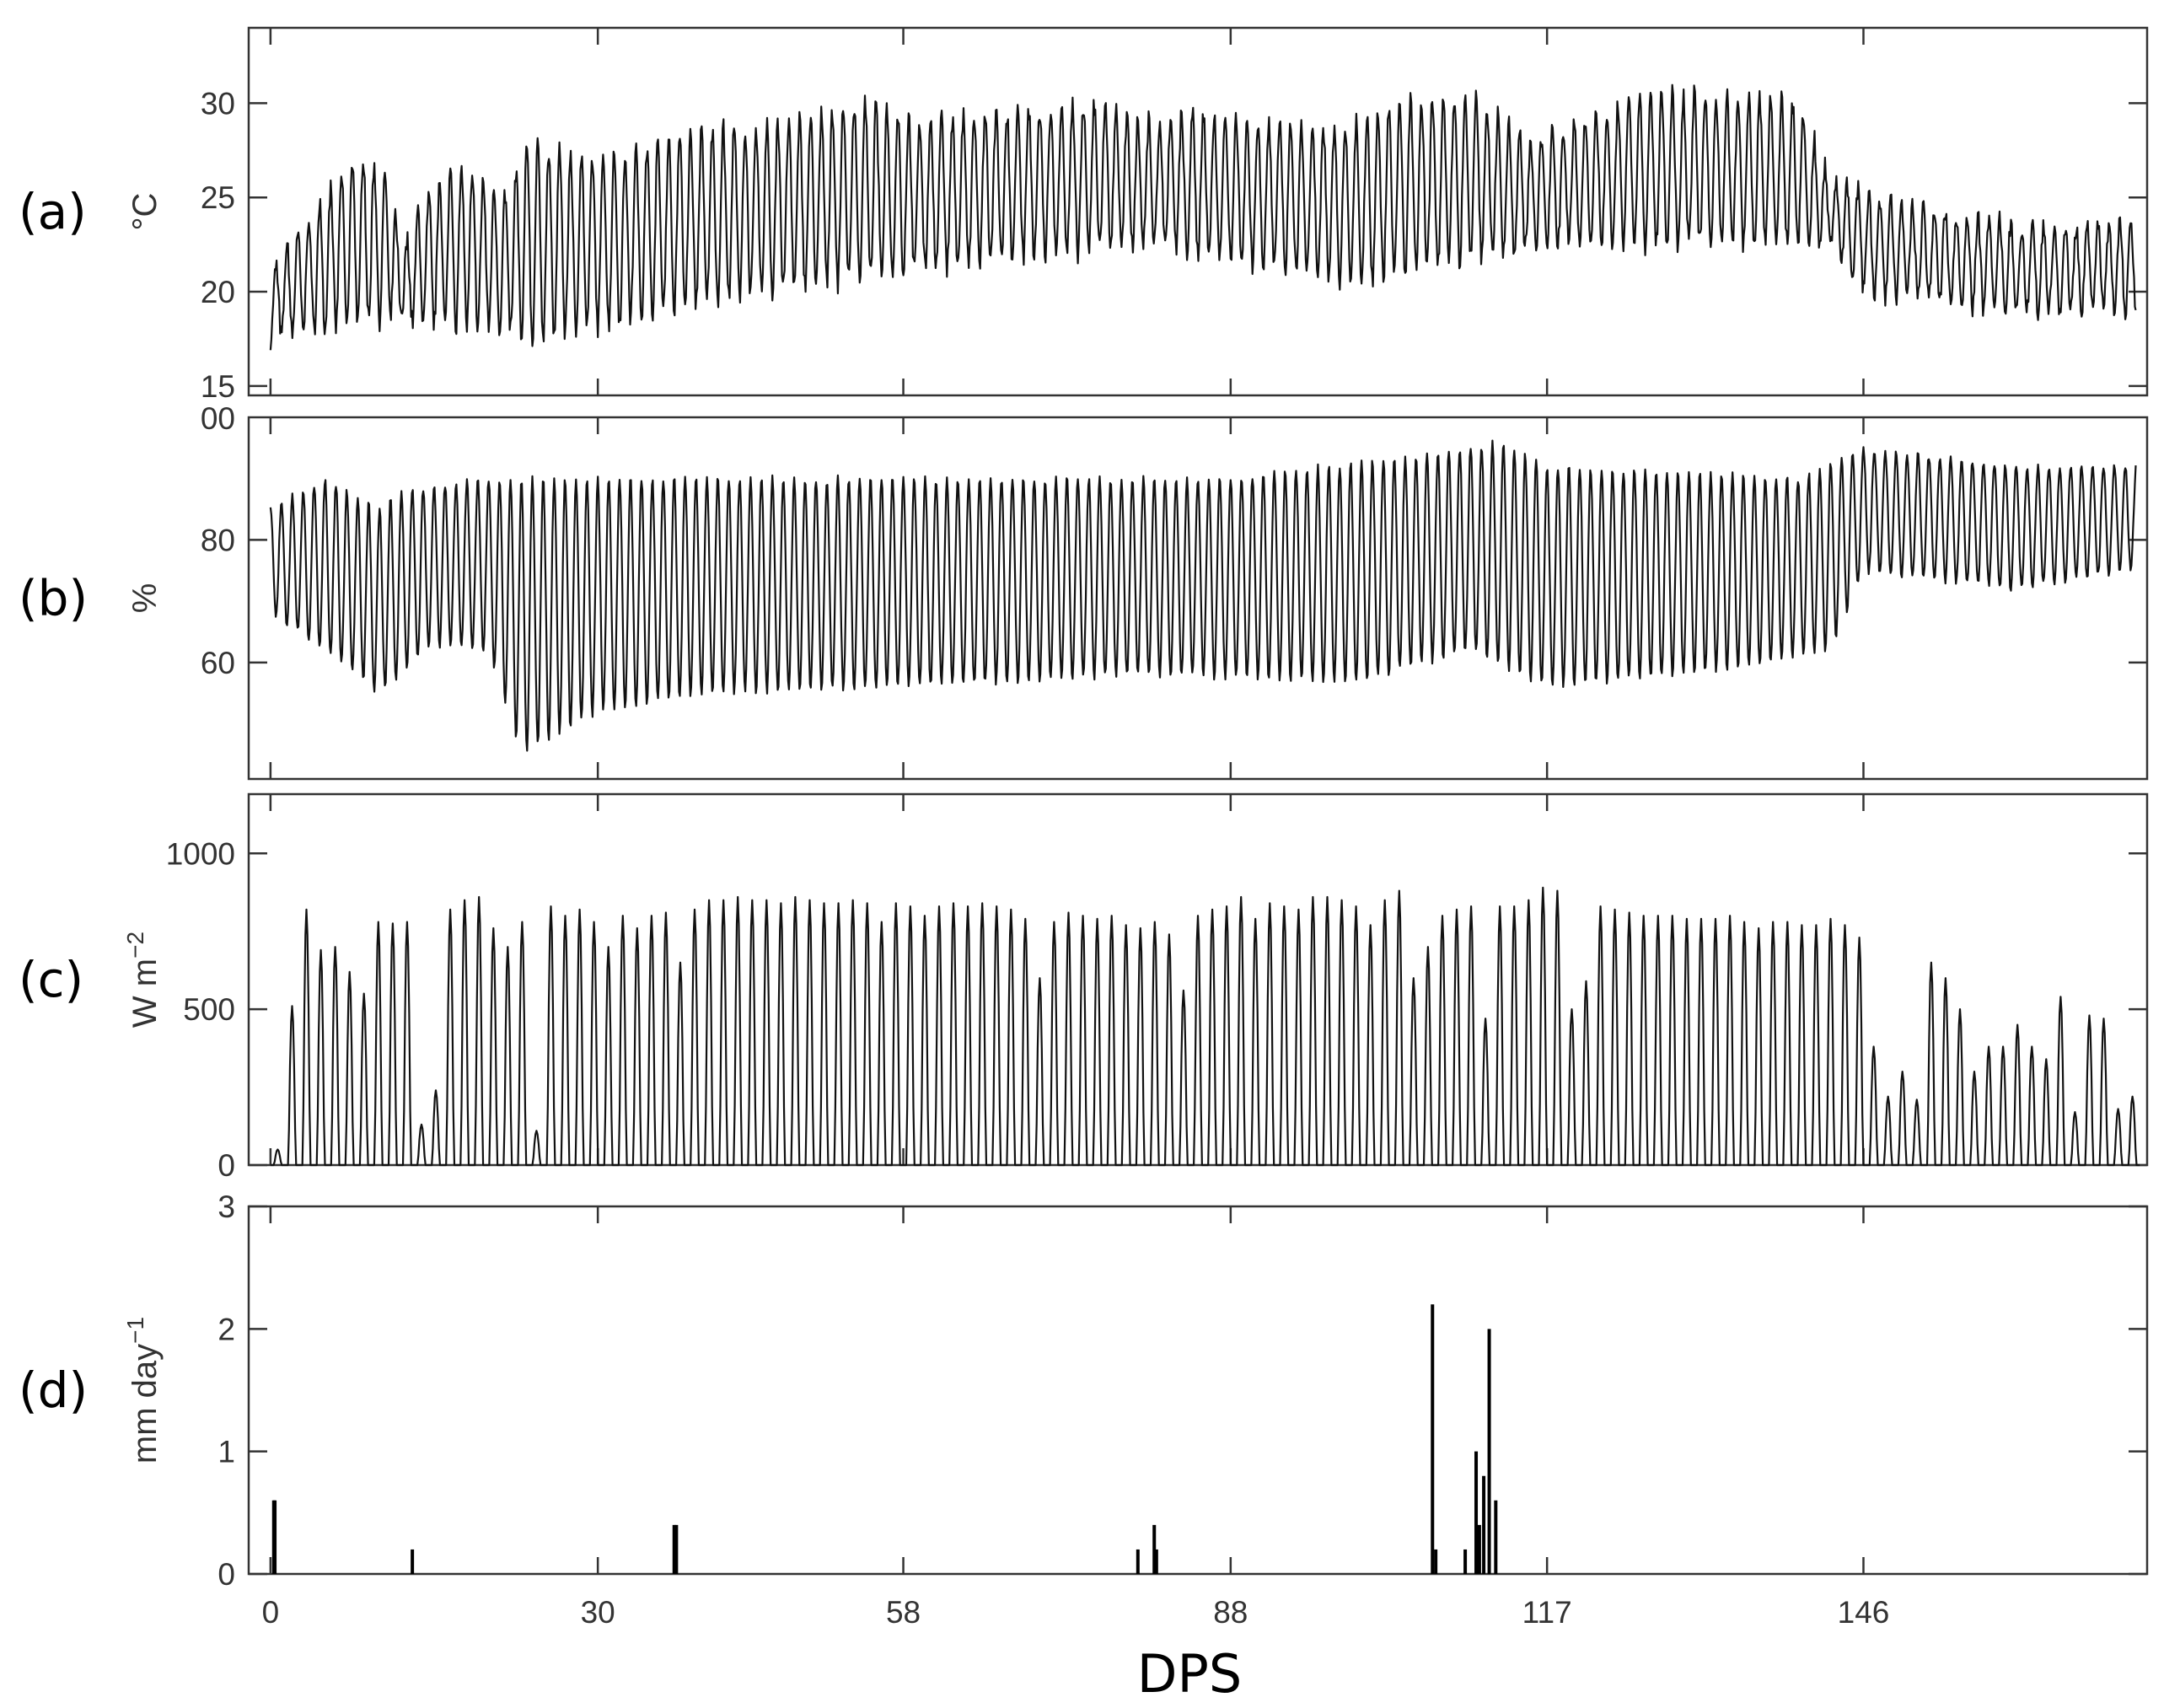 The image size is (2180, 1708). What do you see at coordinates (1864, 1612) in the screenshot?
I see `x-tick-label: 146` at bounding box center [1864, 1612].